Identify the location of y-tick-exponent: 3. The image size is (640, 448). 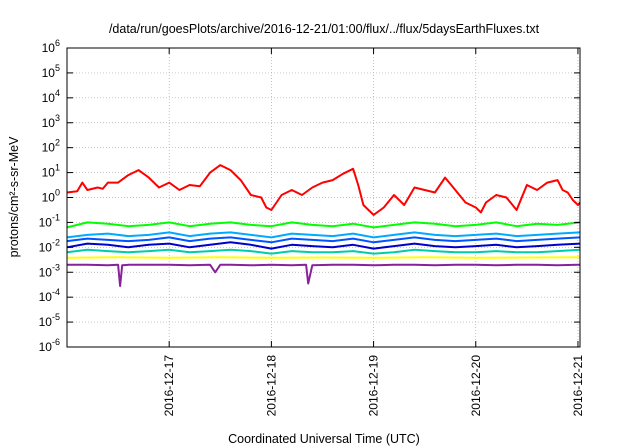
(57, 118).